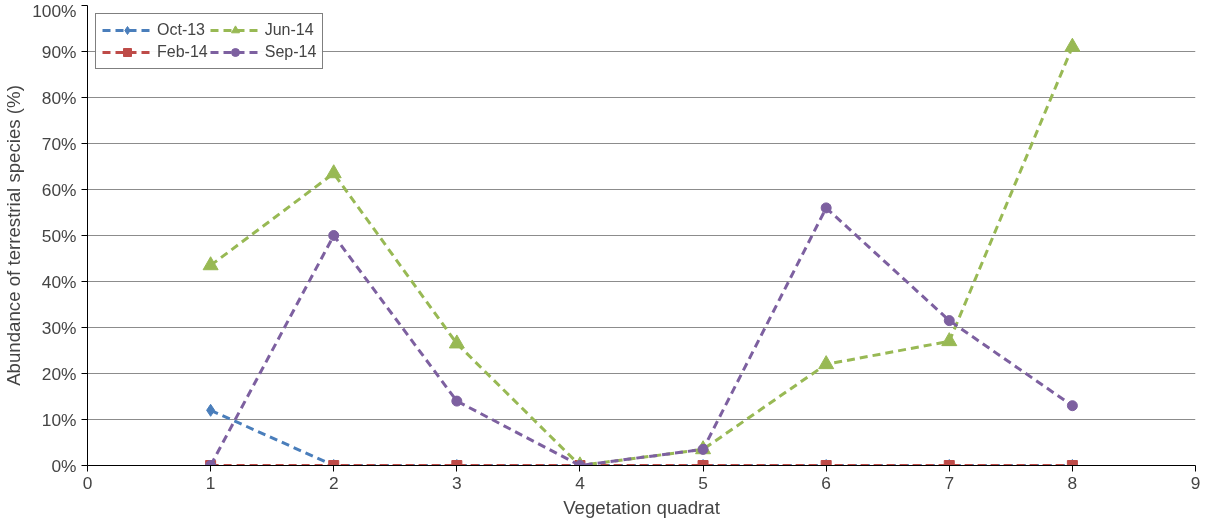 The height and width of the screenshot is (526, 1206). What do you see at coordinates (87, 482) in the screenshot?
I see `x-tick-label: 0` at bounding box center [87, 482].